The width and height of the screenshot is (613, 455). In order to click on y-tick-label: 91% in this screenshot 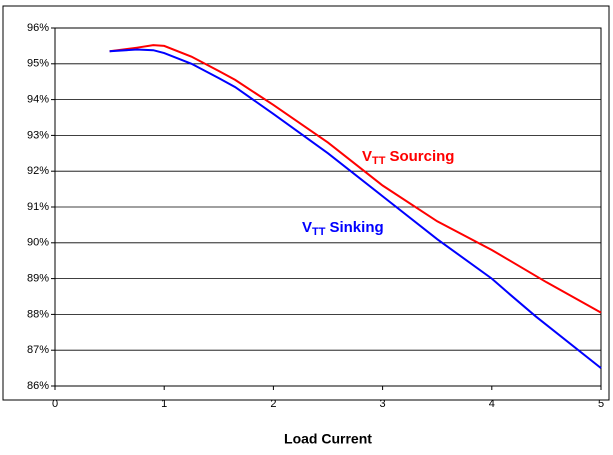, I will do `click(38, 207)`.